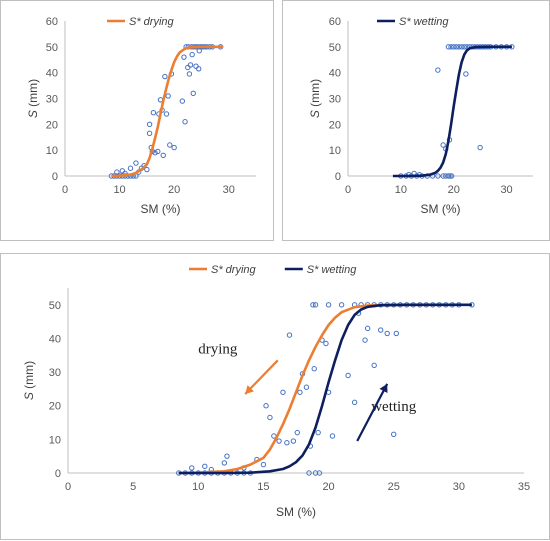 The image size is (550, 541). Describe the element at coordinates (332, 270) in the screenshot. I see `legend-label-wetting: S* wetting` at that location.